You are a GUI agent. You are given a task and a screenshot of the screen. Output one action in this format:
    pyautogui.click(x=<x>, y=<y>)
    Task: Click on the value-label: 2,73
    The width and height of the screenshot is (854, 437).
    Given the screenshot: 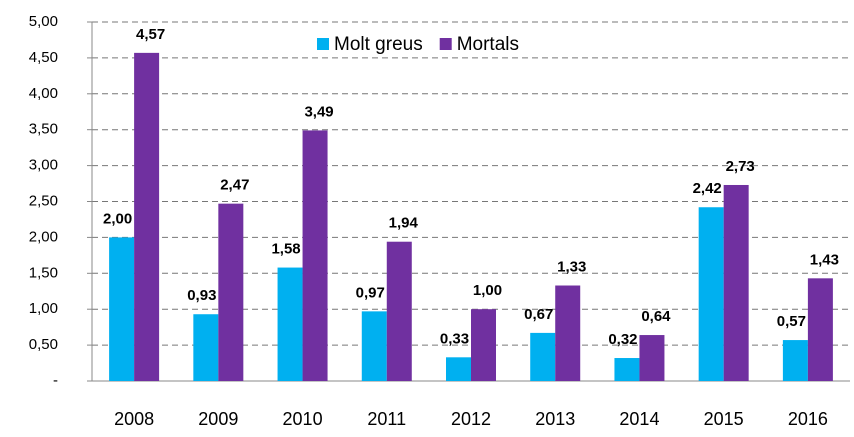 What is the action you would take?
    pyautogui.click(x=740, y=166)
    